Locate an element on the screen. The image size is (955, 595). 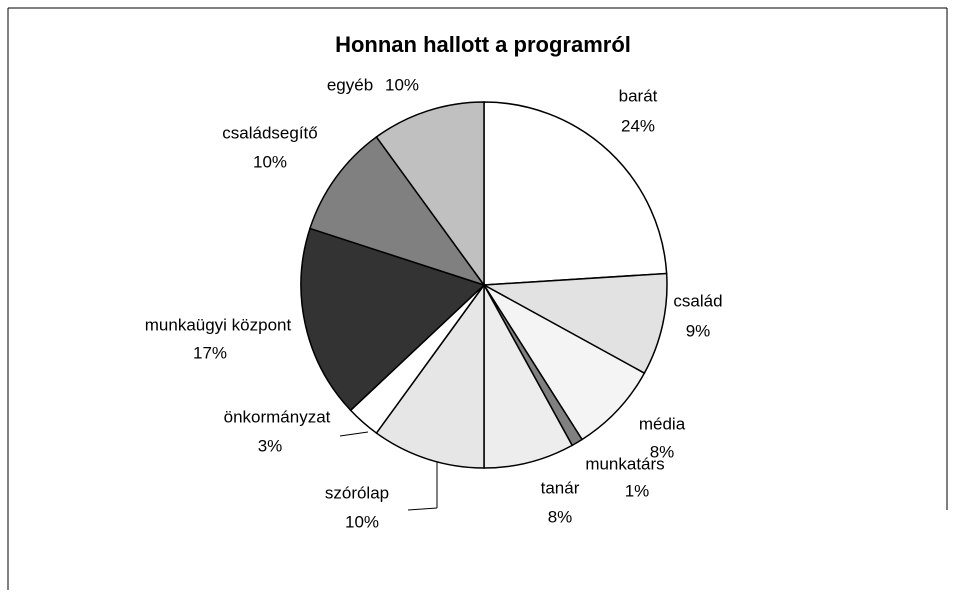
slice-label: szórólap is located at coordinates (357, 492).